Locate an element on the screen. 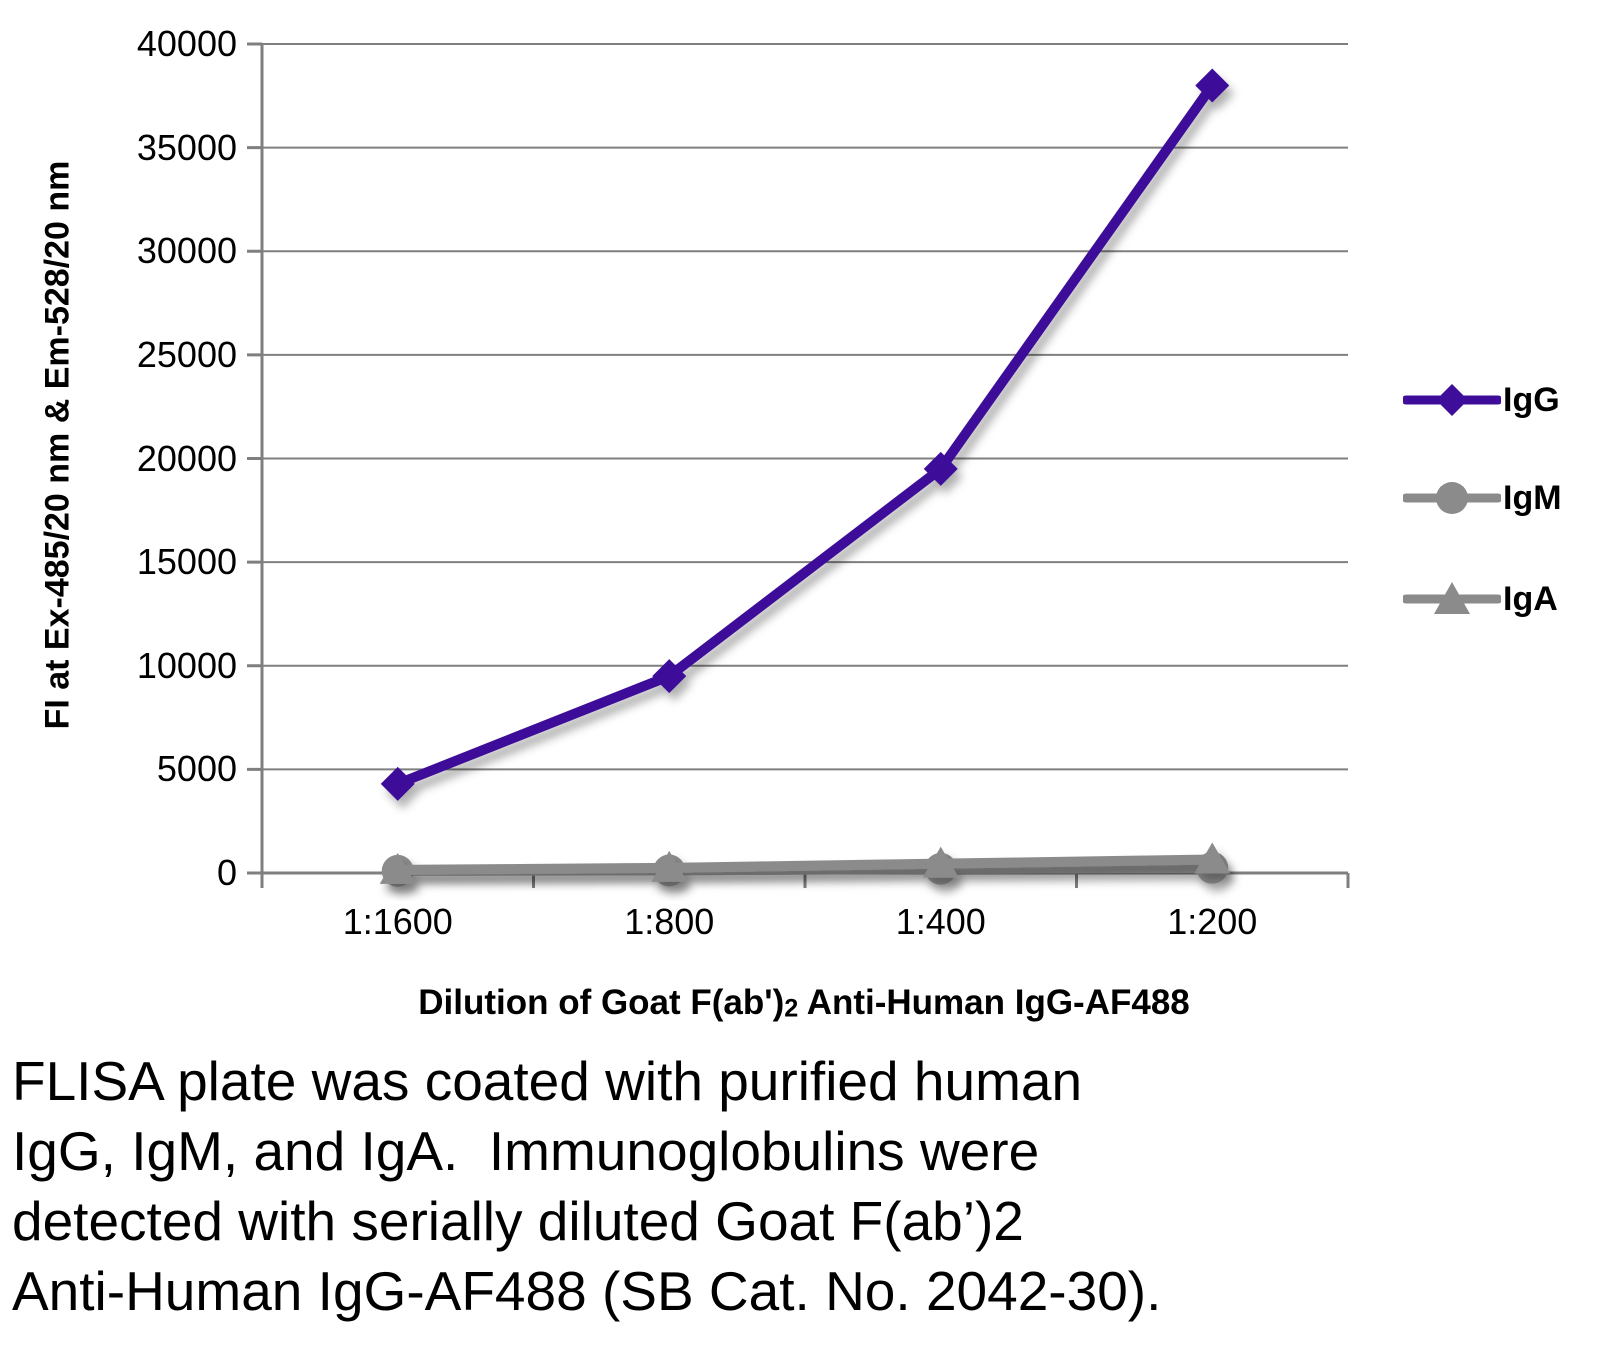 The image size is (1609, 1365). legend-key-igm is located at coordinates (1452, 498).